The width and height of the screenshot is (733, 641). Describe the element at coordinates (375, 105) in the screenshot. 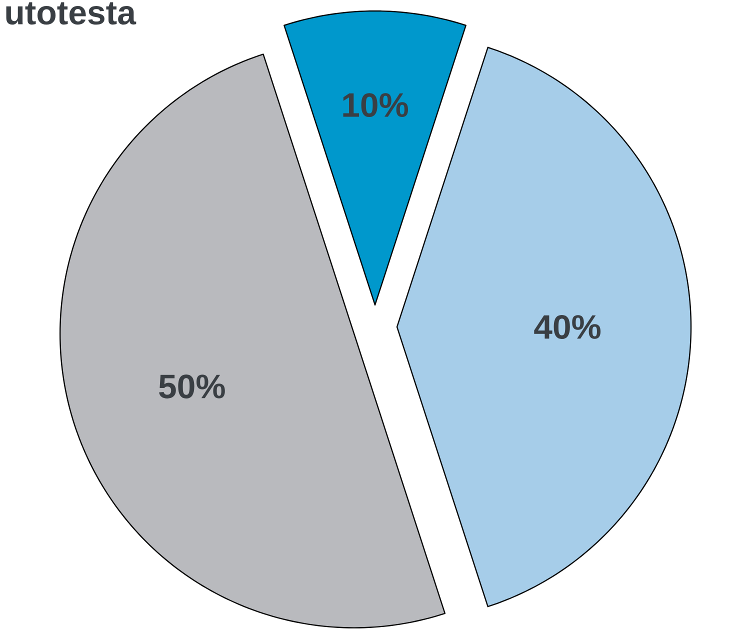

I see `data-label: 10%` at that location.